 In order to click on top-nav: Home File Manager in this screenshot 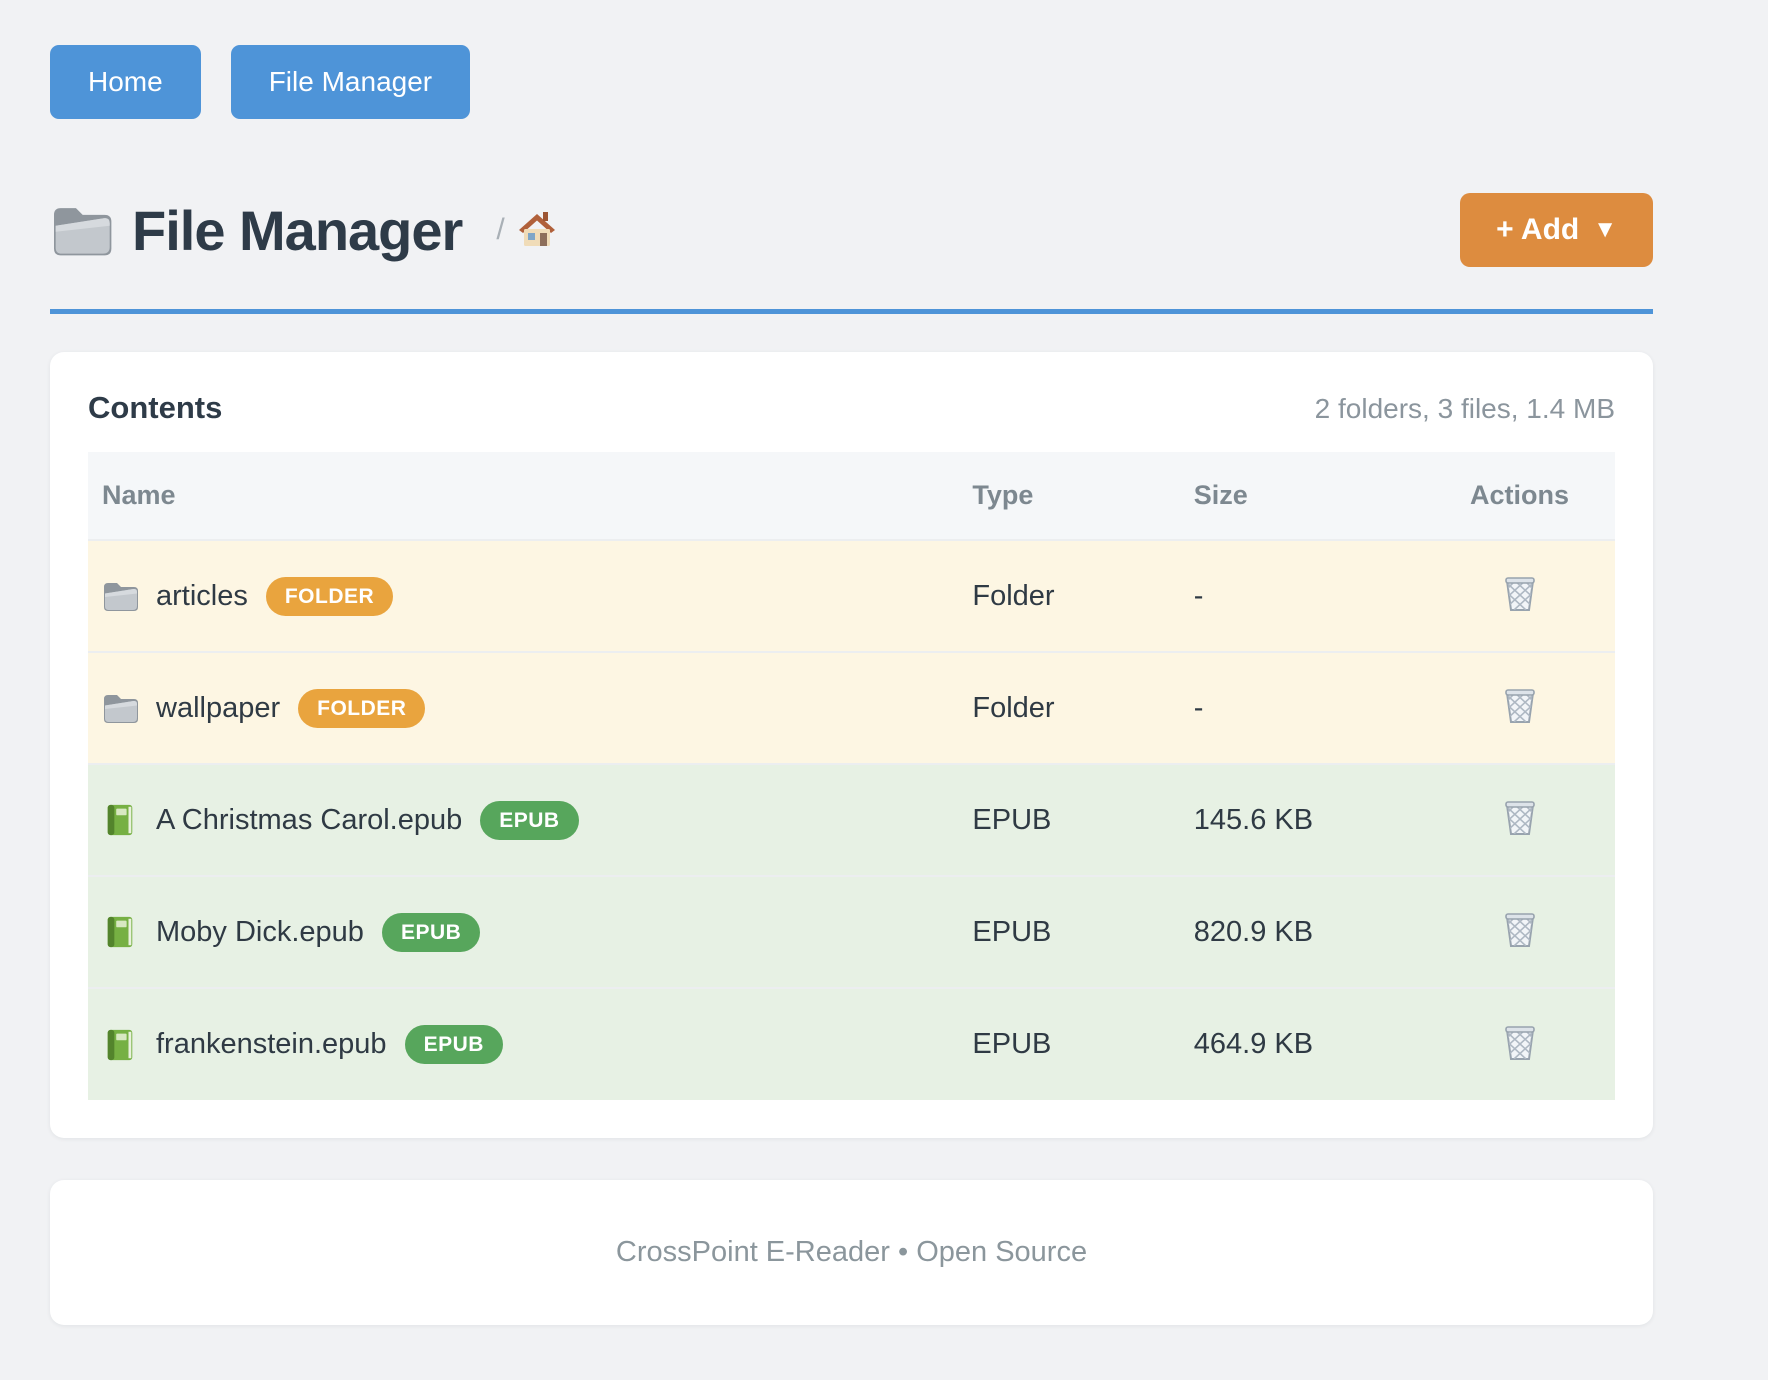, I will do `click(851, 82)`.